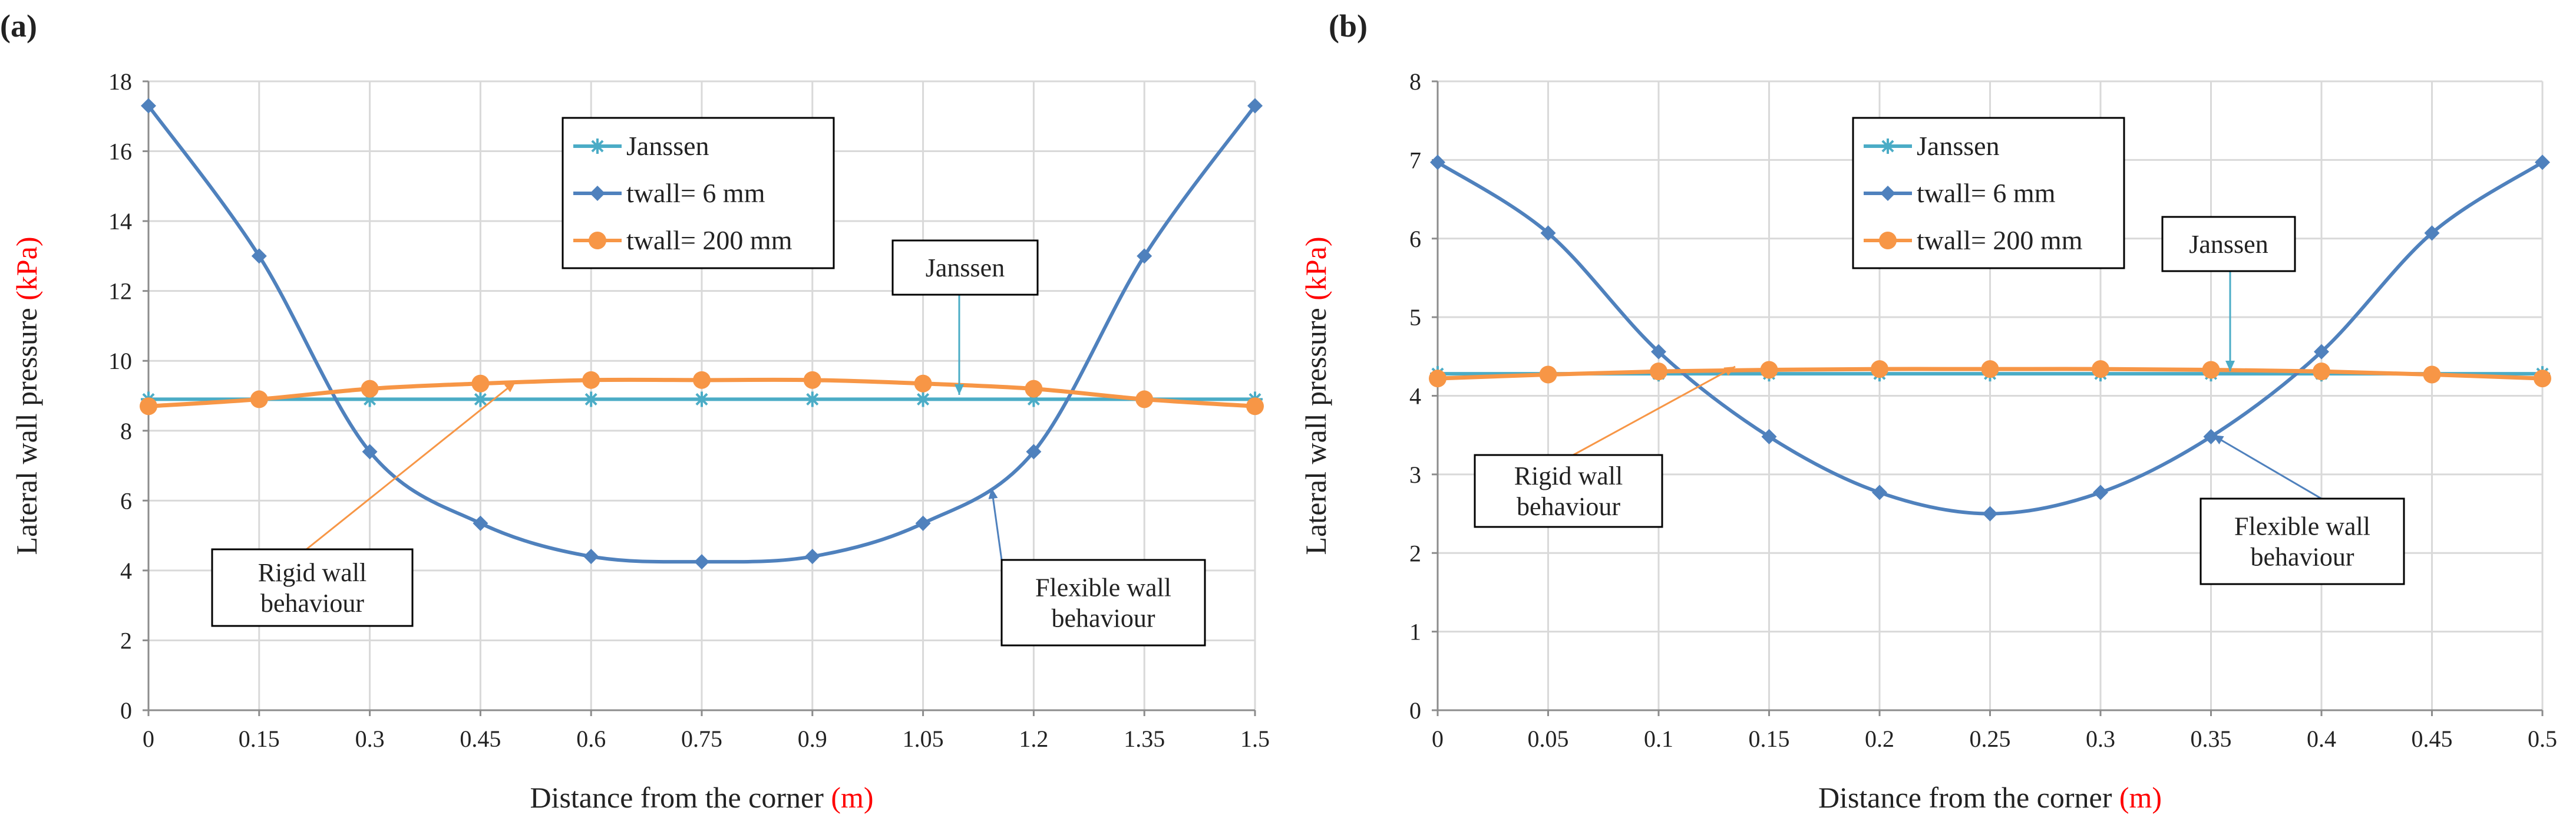  I want to click on y-tick-label: 14, so click(120, 222).